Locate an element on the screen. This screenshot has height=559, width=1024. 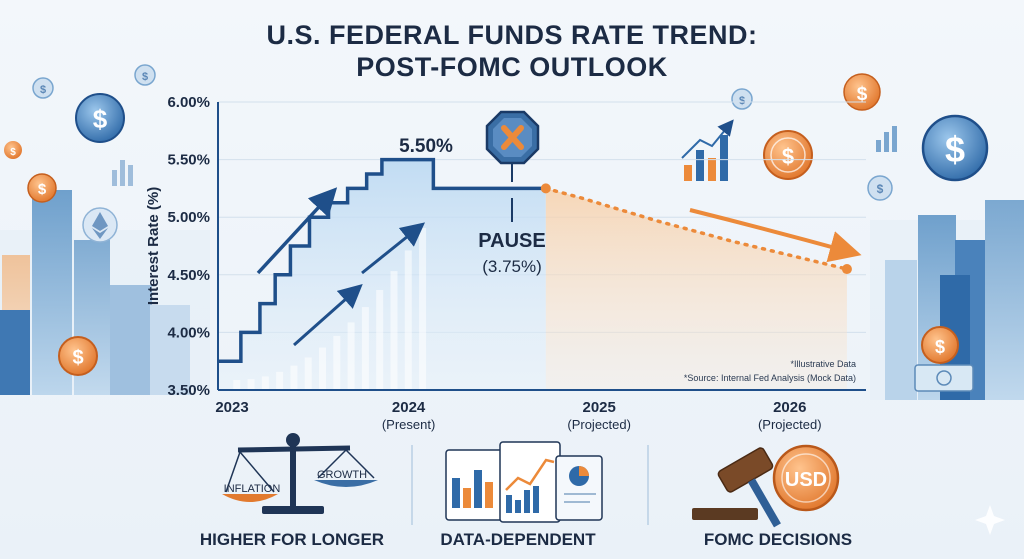
scale-left-label: INFLATION is located at coordinates (252, 489).